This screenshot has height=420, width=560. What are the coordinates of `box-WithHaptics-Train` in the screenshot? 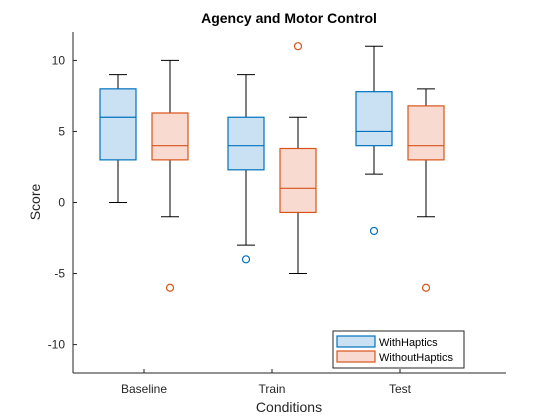 It's located at (246, 169).